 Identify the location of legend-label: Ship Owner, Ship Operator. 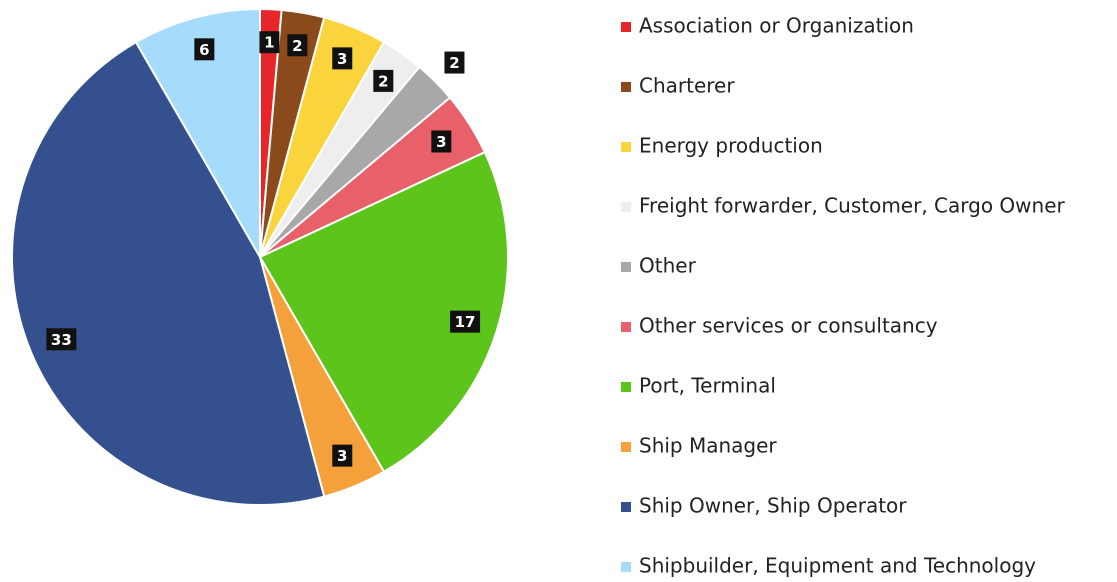
(773, 506).